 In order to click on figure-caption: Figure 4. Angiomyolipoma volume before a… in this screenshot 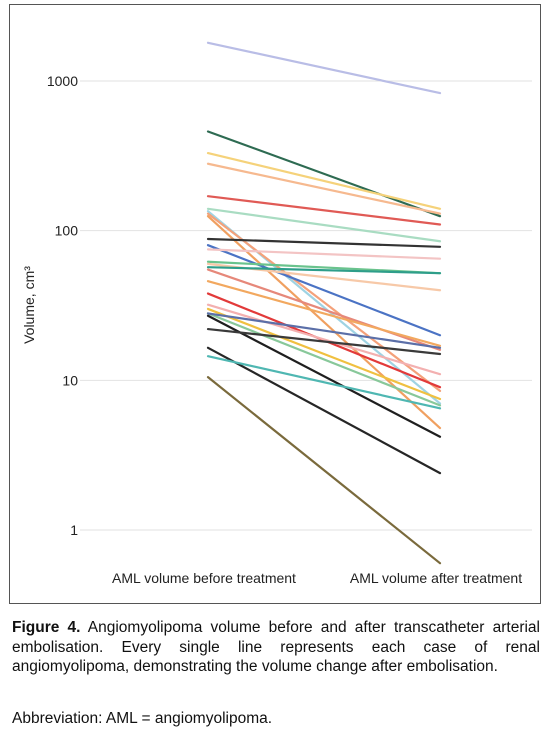, I will do `click(276, 647)`.